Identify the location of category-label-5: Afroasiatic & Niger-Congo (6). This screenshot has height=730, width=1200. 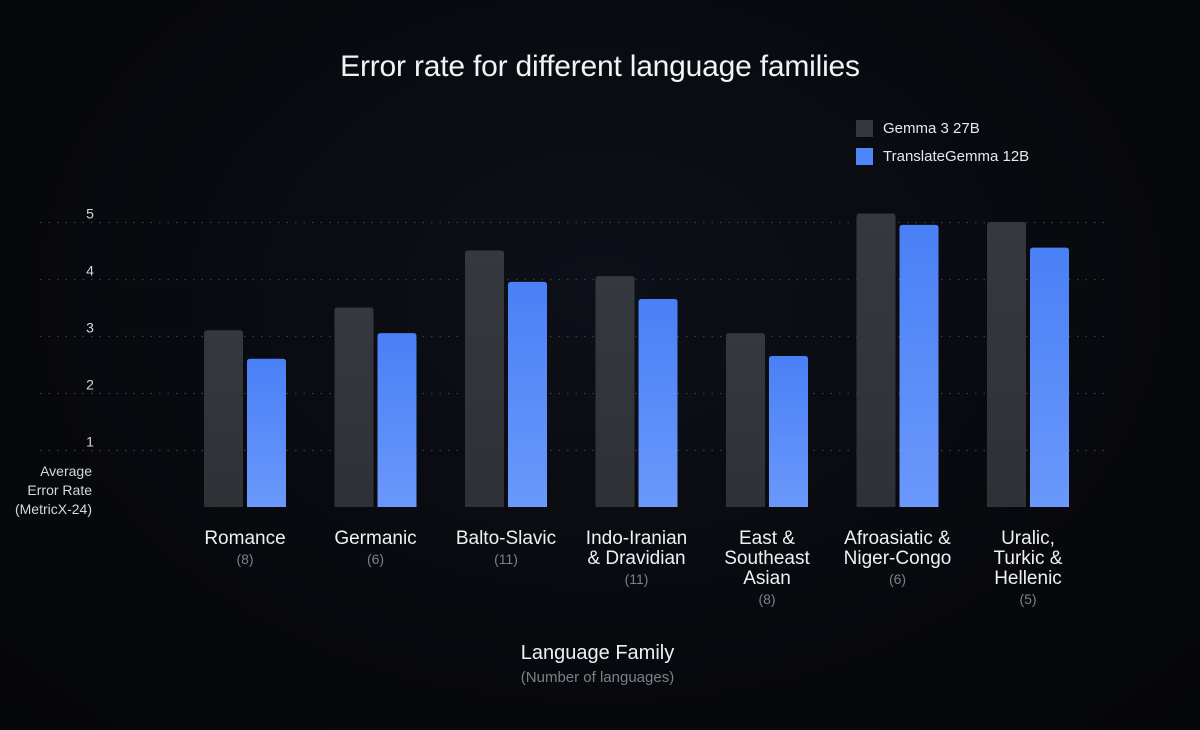
(898, 559).